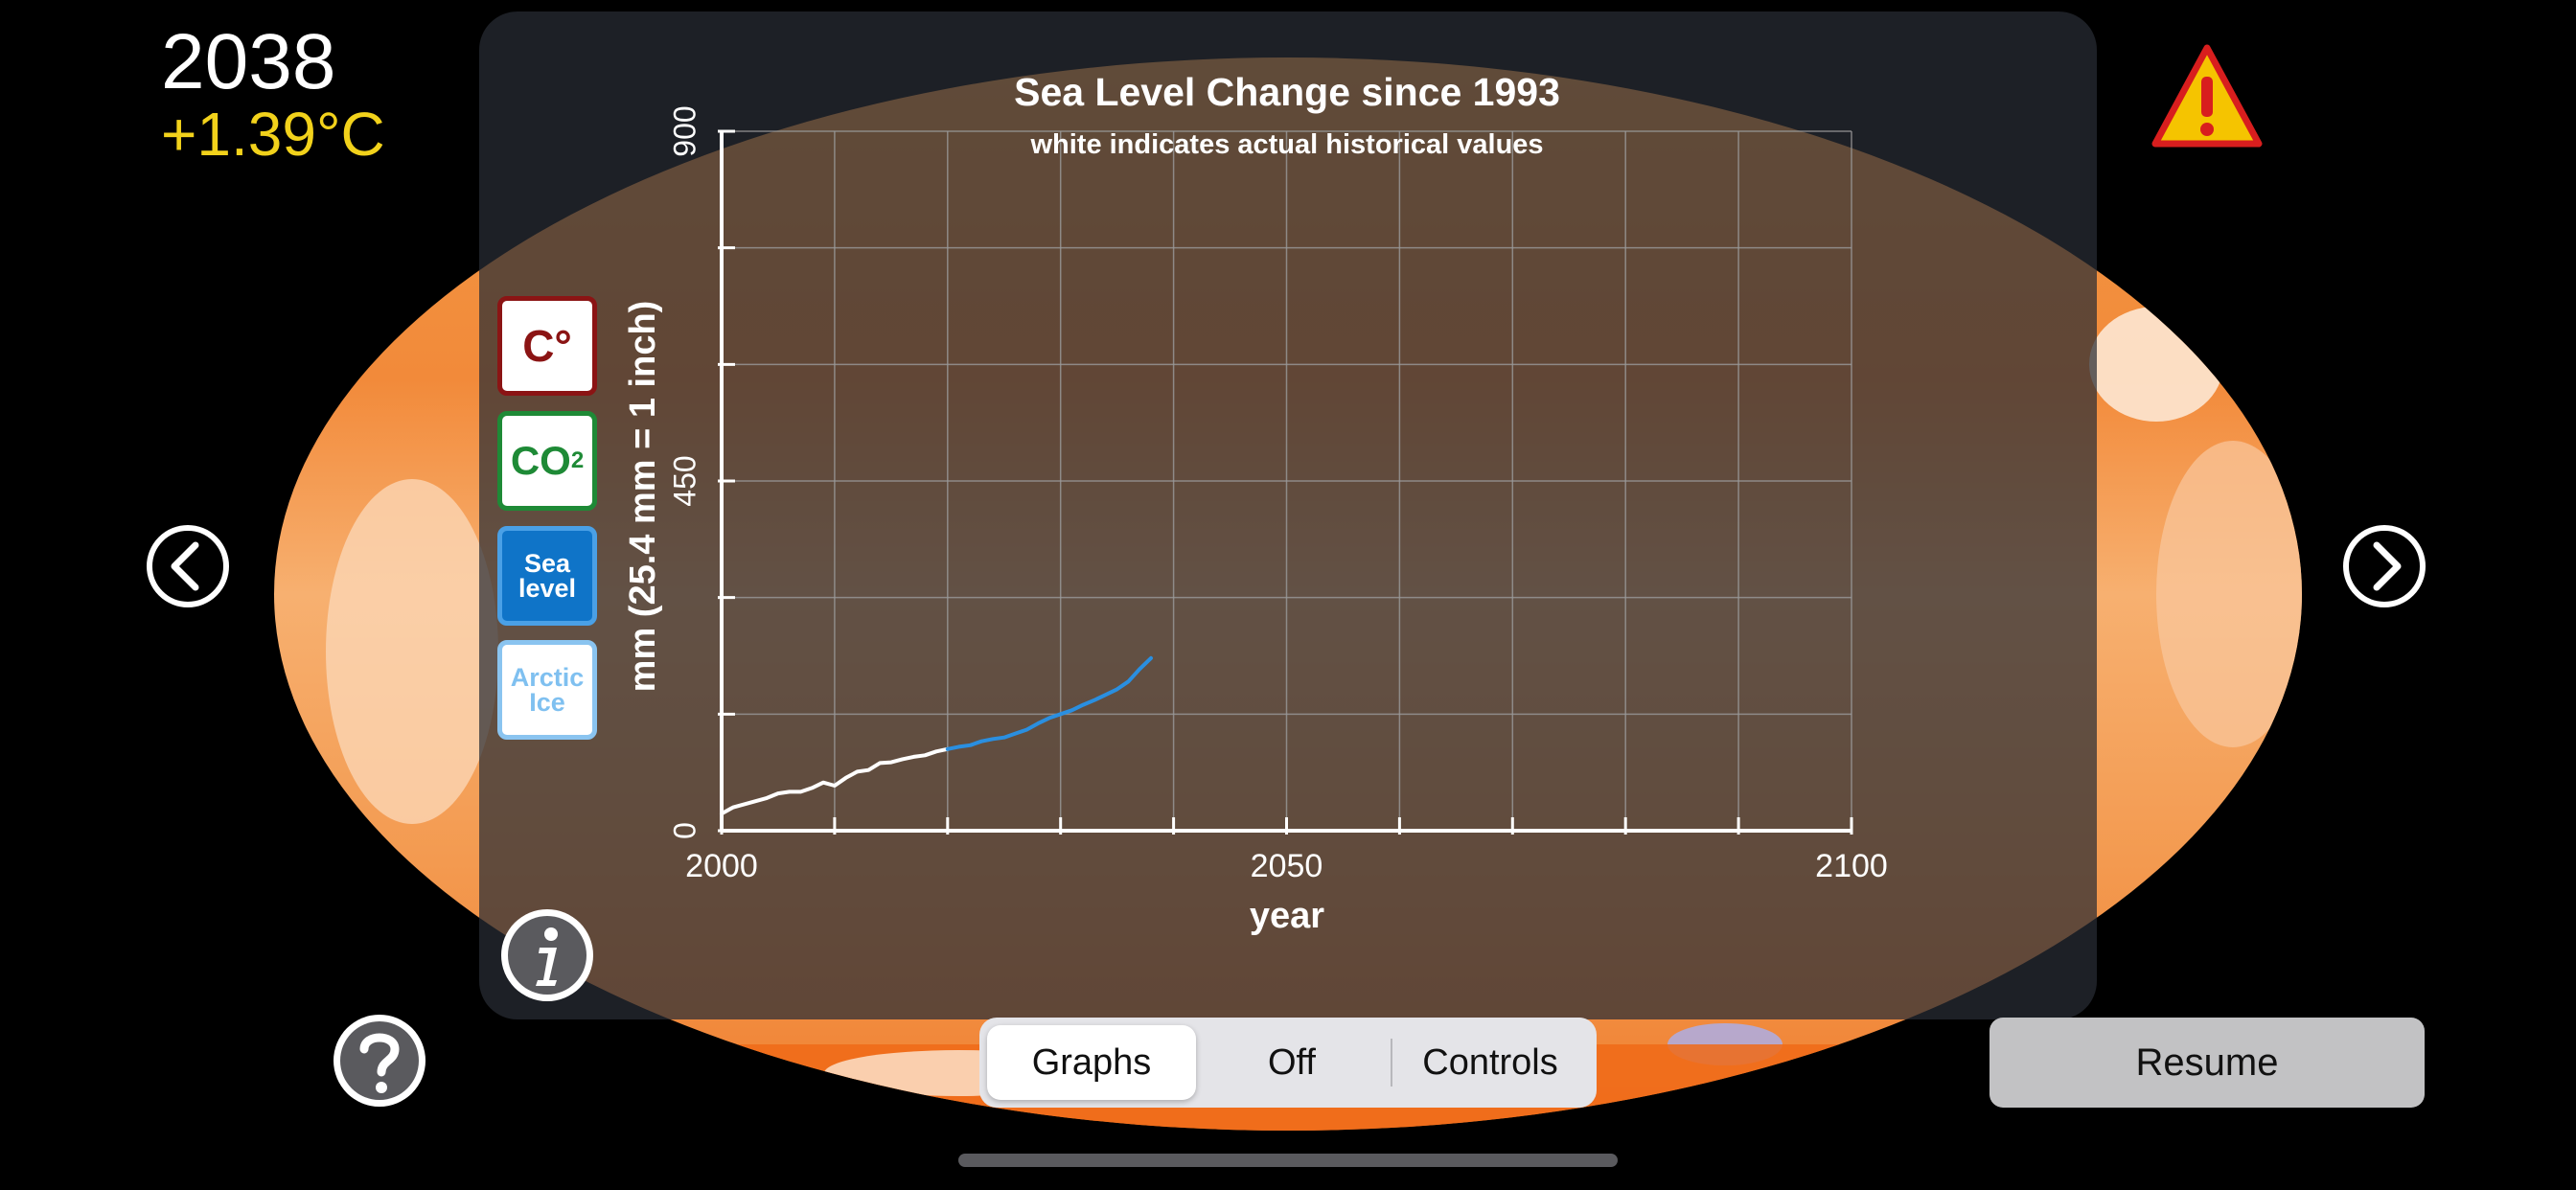 The width and height of the screenshot is (2576, 1190). I want to click on x-tick-label: 2050, so click(1287, 866).